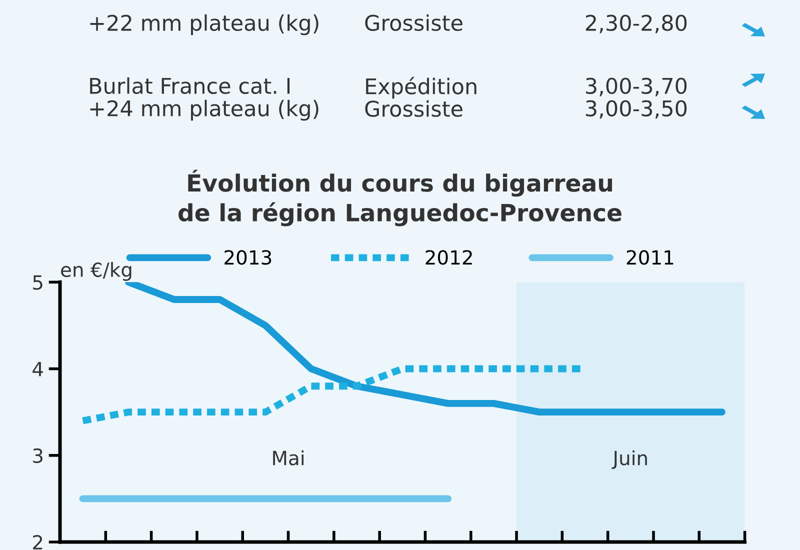 This screenshot has width=800, height=550. I want to click on y-tick-label: 3, so click(37, 456).